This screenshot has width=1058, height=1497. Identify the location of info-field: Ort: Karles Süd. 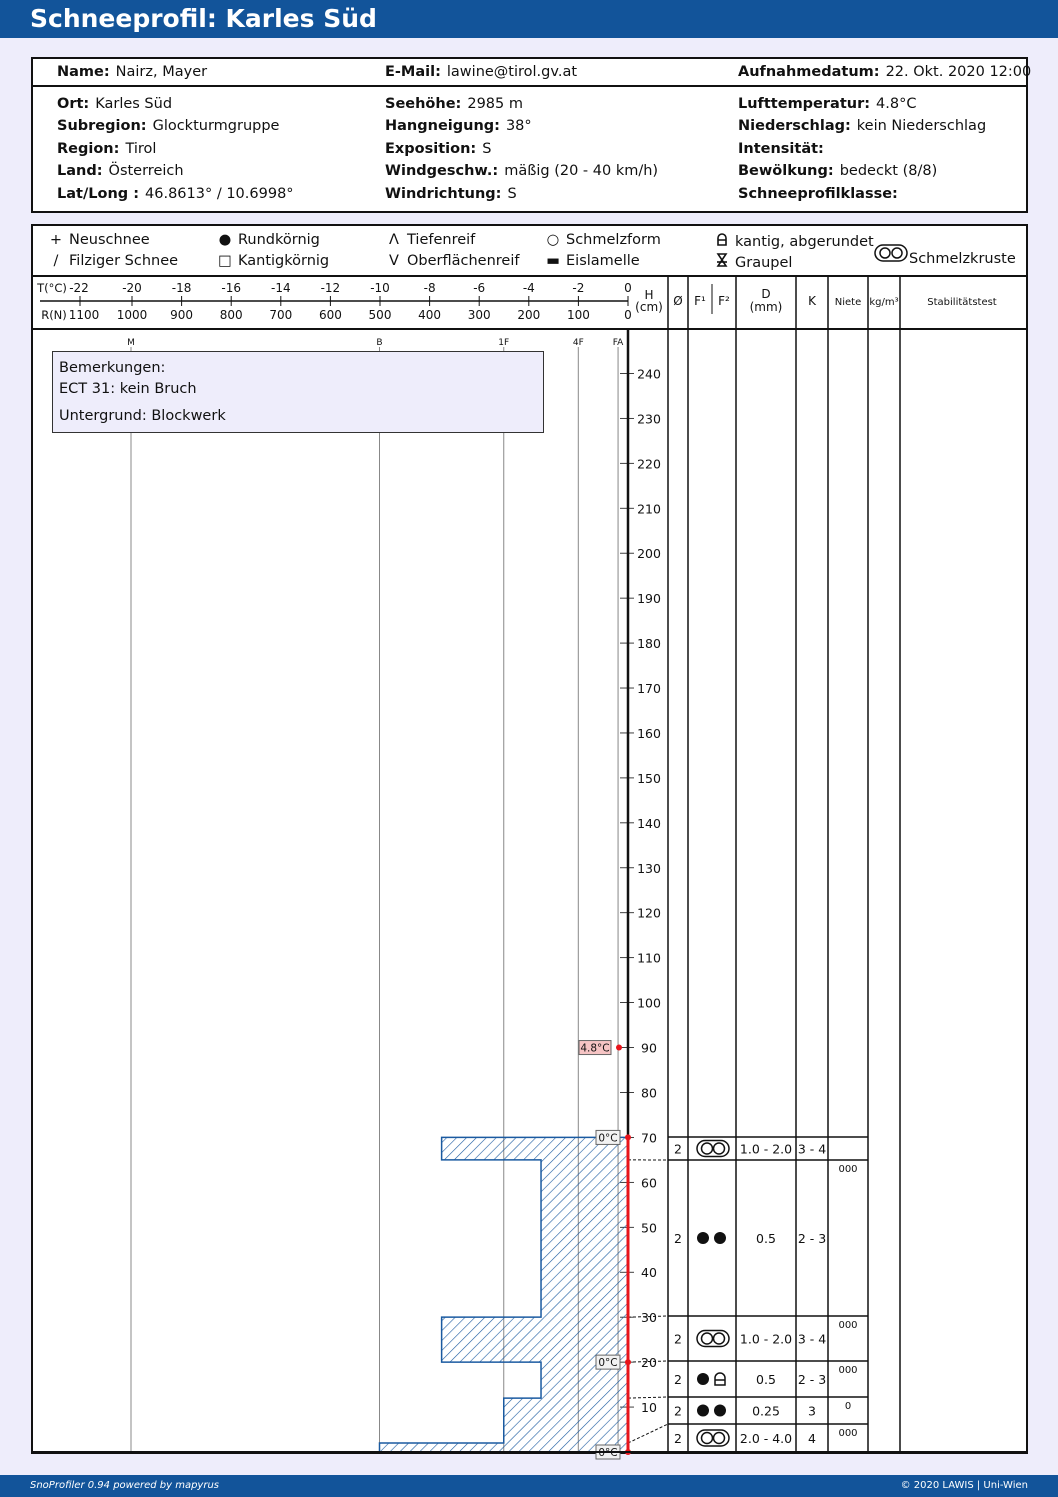
(115, 104).